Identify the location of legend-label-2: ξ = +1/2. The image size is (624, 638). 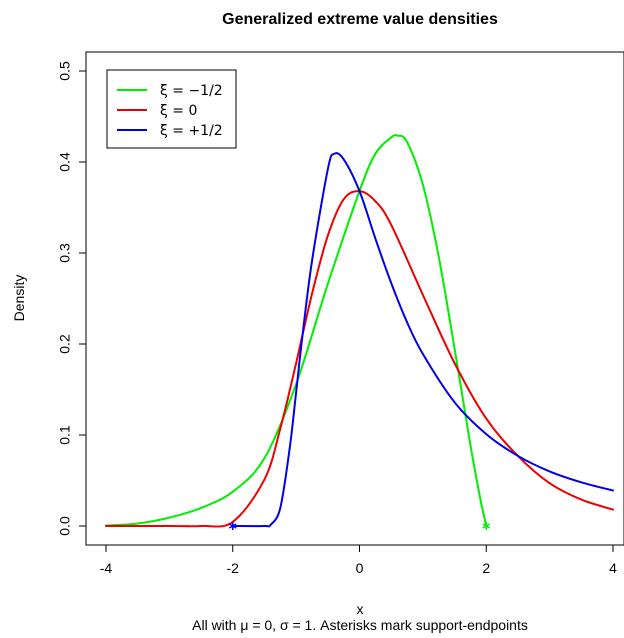
(191, 131).